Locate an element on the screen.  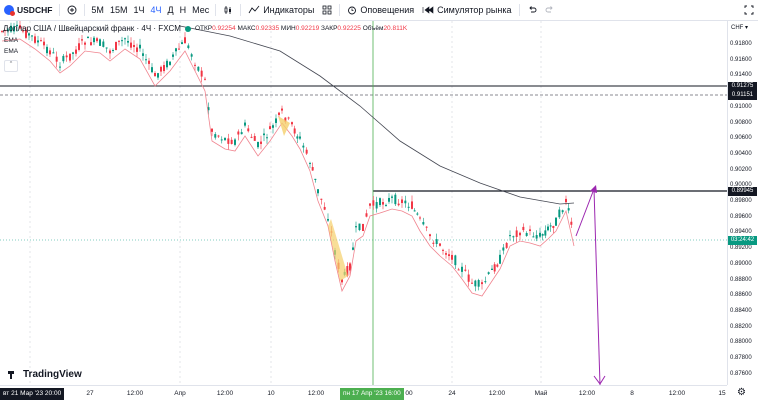
timeframe-4: Д is located at coordinates (170, 10).